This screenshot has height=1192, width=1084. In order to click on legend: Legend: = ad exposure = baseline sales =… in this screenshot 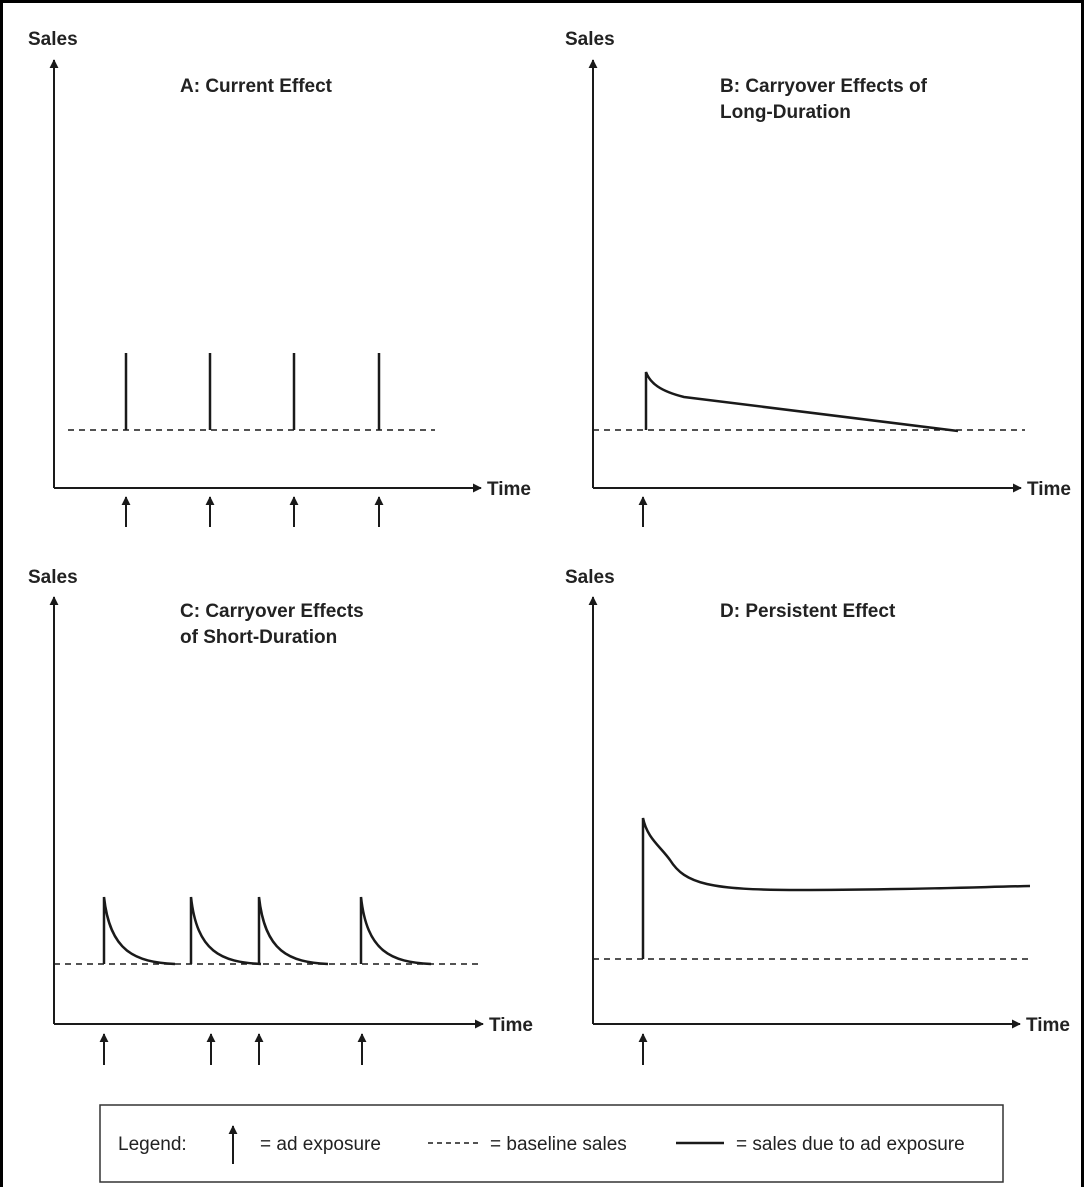, I will do `click(551, 1143)`.